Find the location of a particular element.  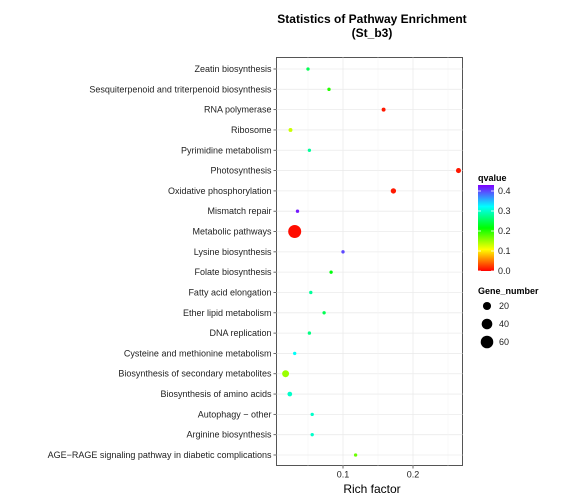

colorbar-tick-label: 0.2 is located at coordinates (504, 231).